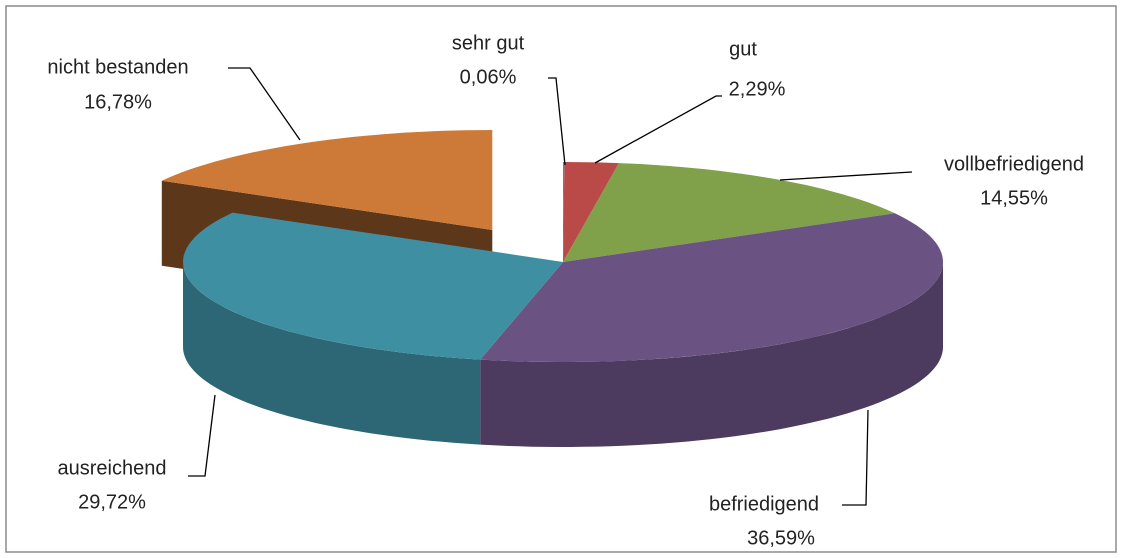 The height and width of the screenshot is (558, 1122). What do you see at coordinates (488, 77) in the screenshot?
I see `data-label-value: 0,06%` at bounding box center [488, 77].